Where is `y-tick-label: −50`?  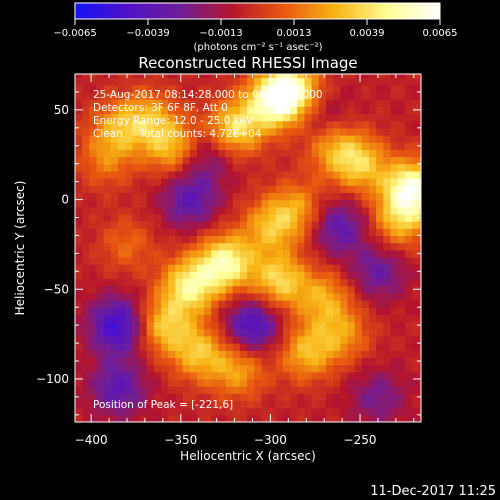 y-tick-label: −50 is located at coordinates (56, 289).